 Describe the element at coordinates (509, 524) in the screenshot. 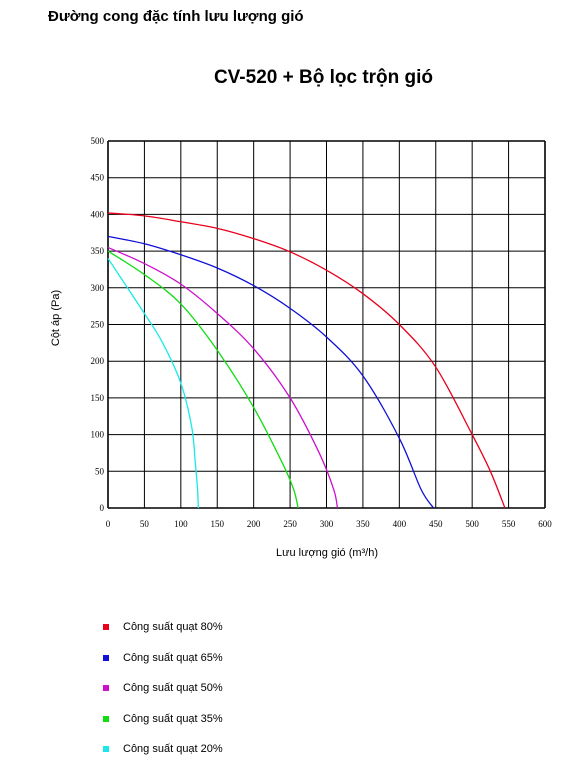

I see `x-tick-label: 550` at that location.